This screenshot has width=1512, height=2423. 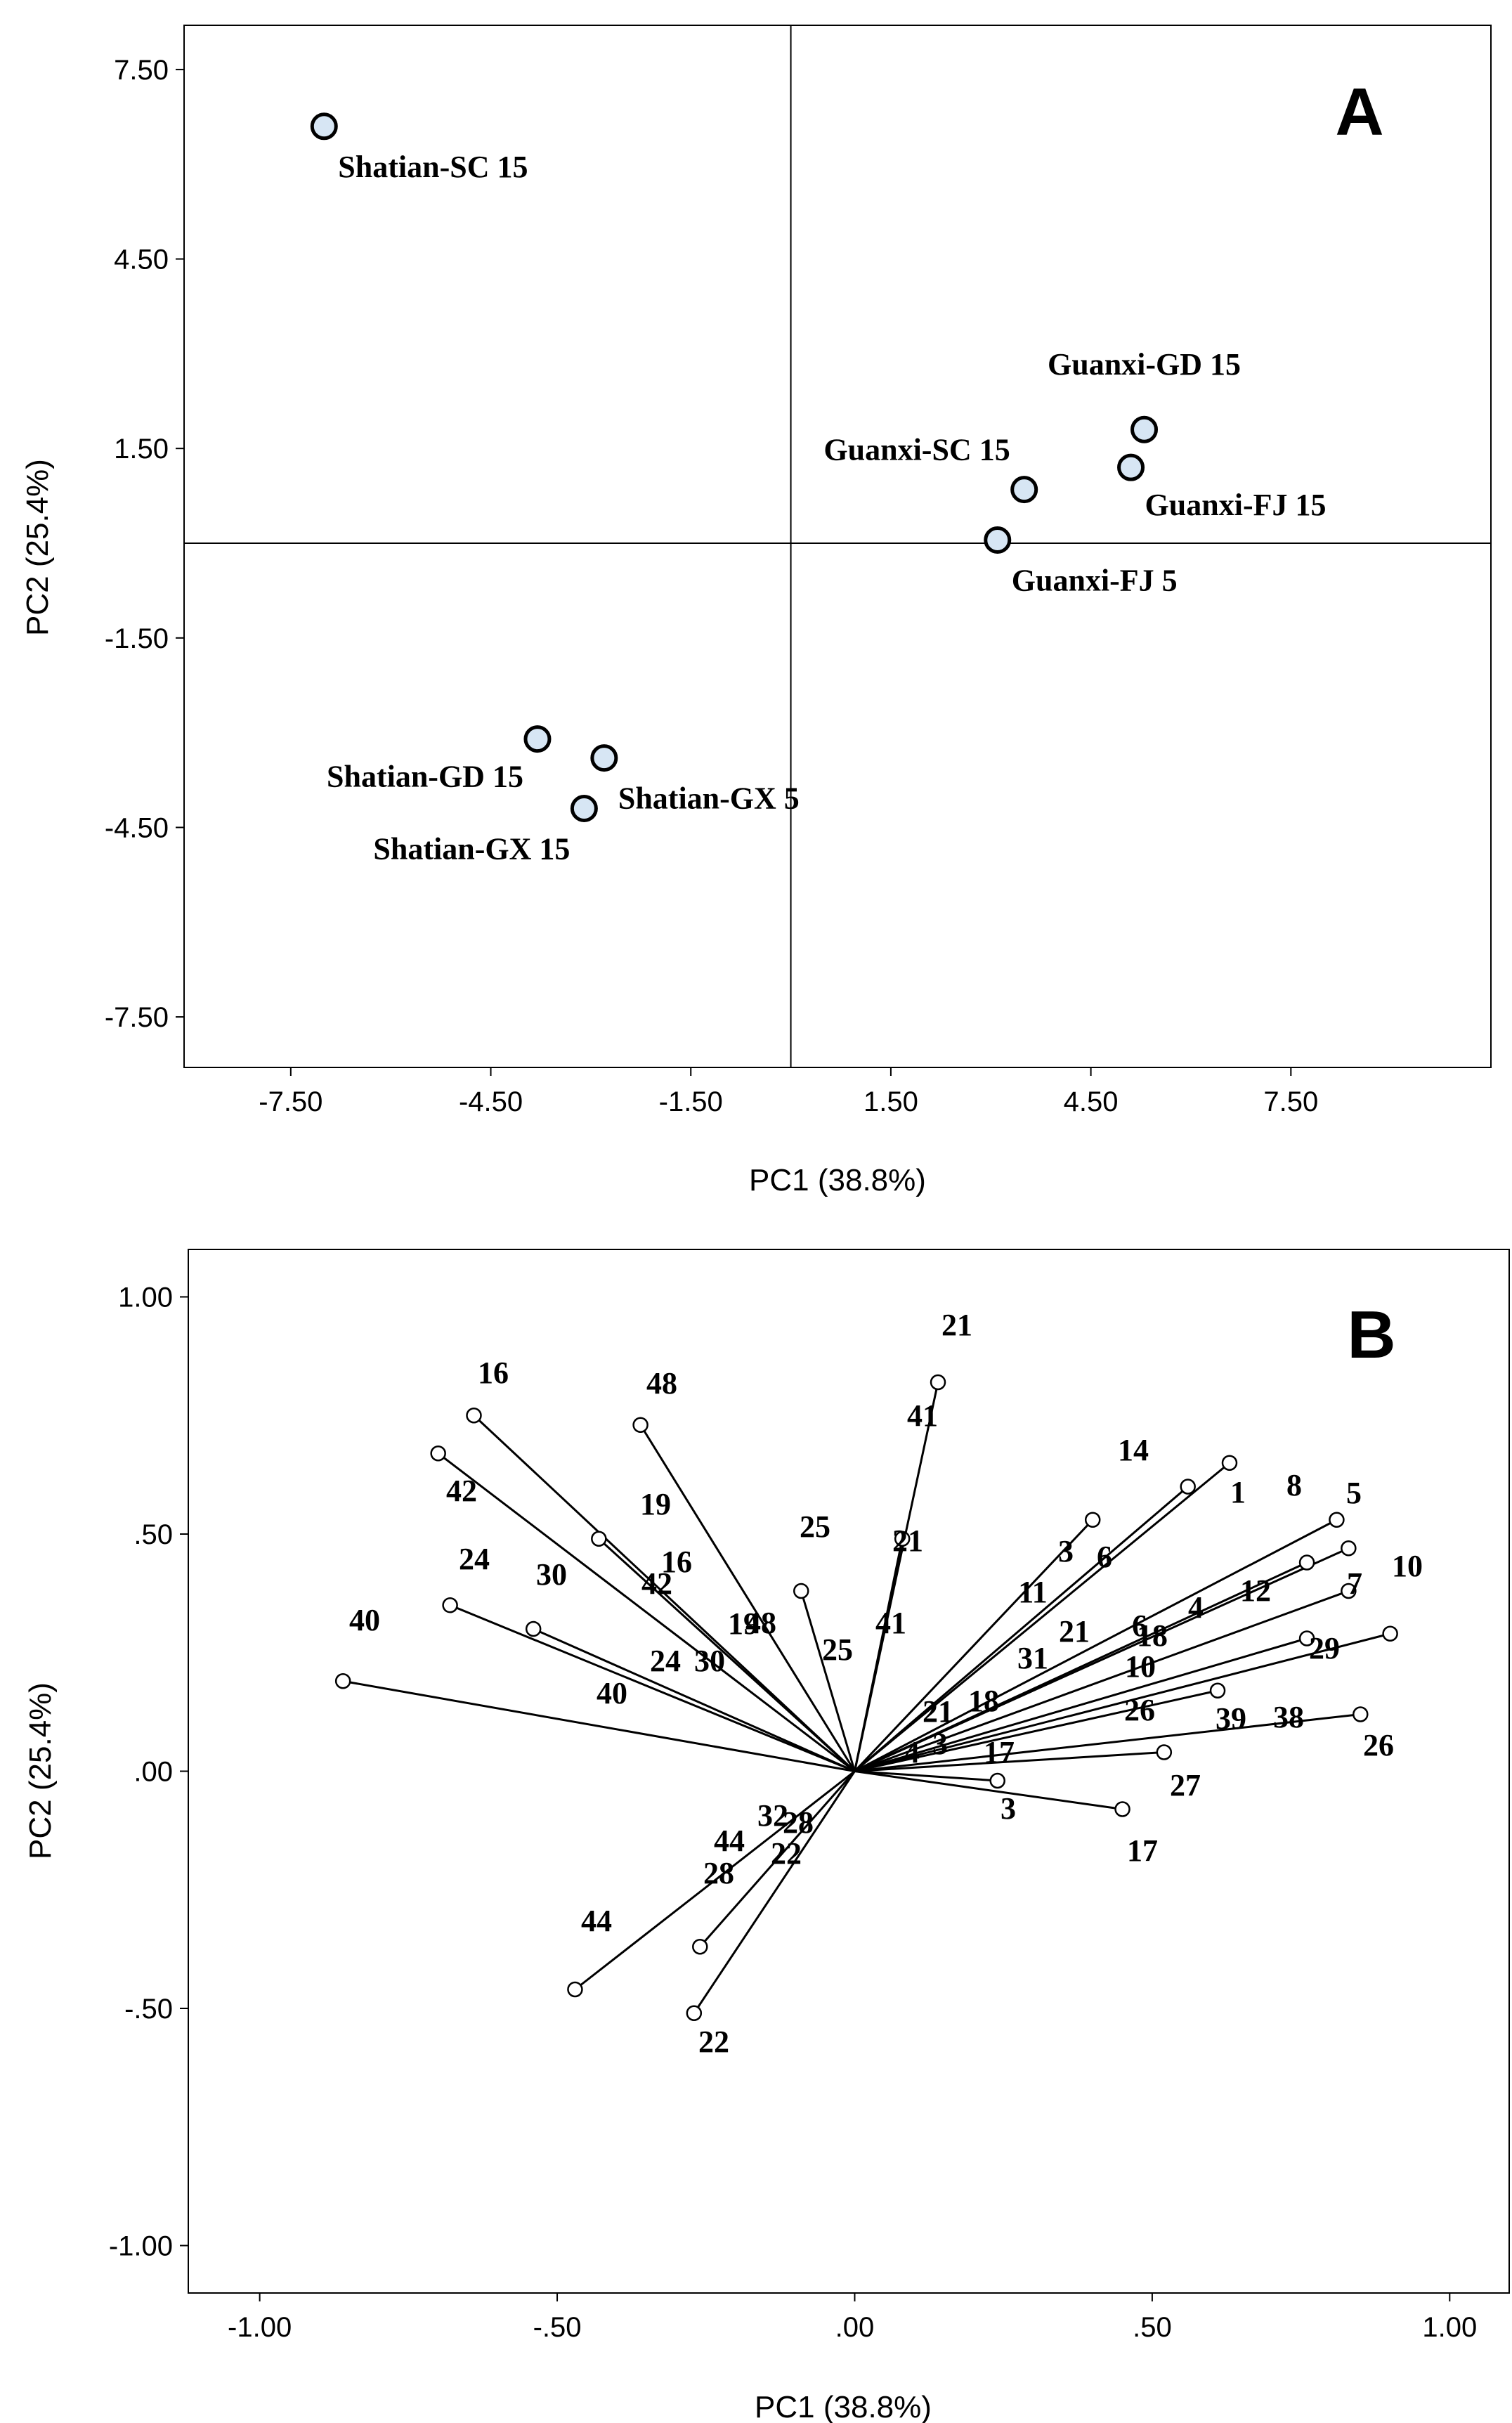 What do you see at coordinates (137, 1018) in the screenshot?
I see `y-tick-label: -7.50` at bounding box center [137, 1018].